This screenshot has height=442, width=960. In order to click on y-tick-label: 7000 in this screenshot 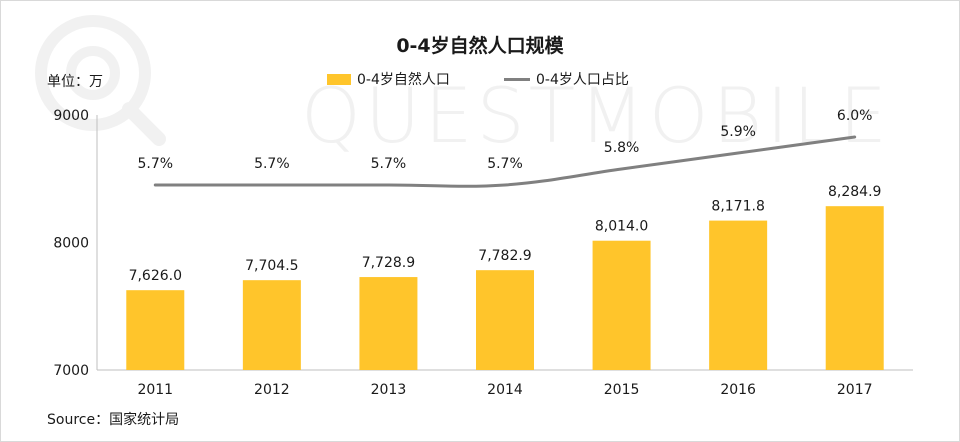, I will do `click(71, 371)`.